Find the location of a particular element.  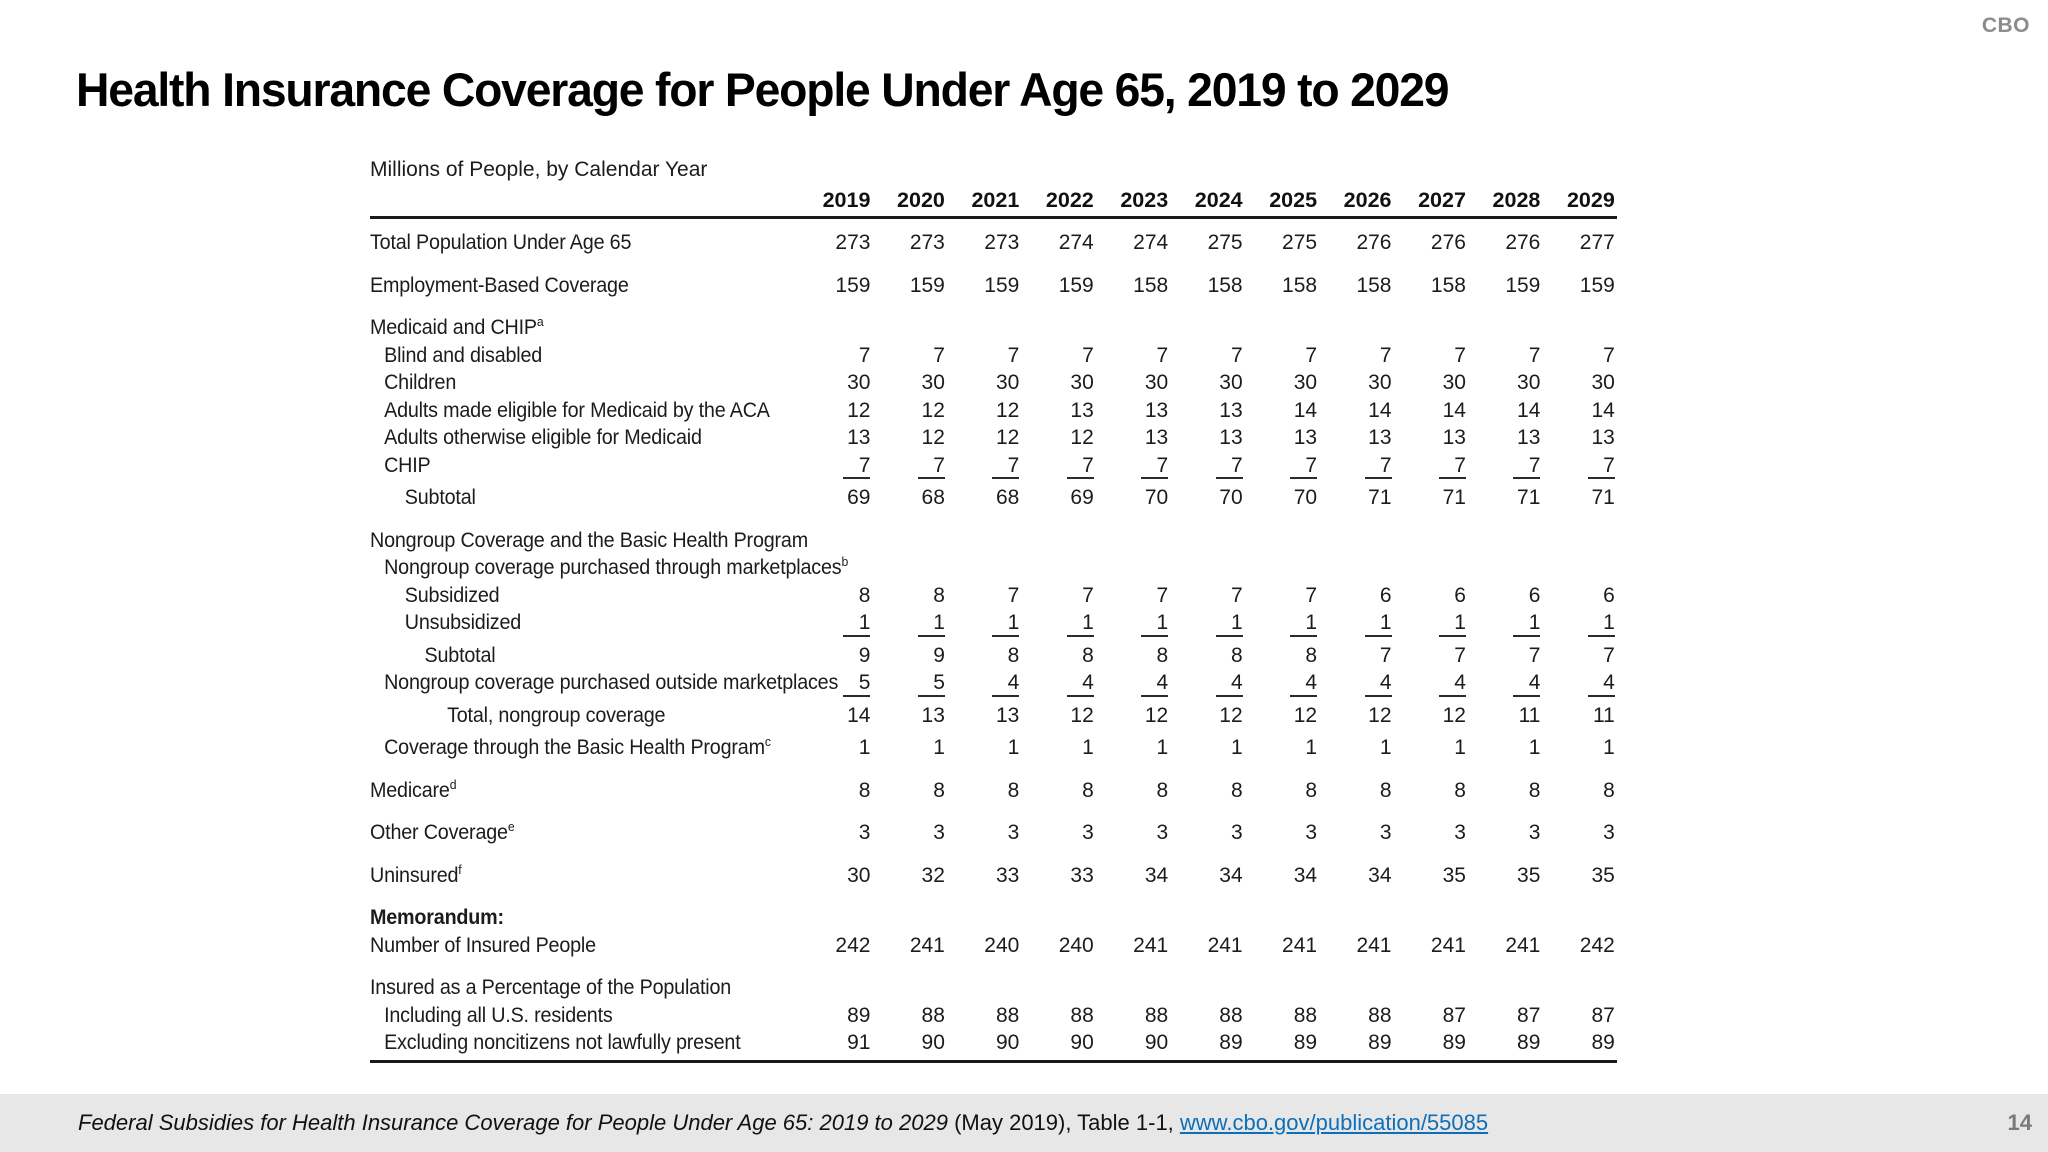

value-cell: 4 is located at coordinates (1133, 683).